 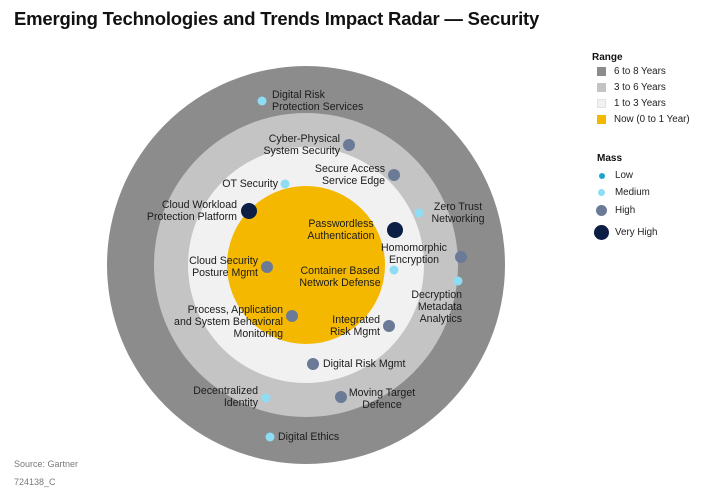 I want to click on legend-range-label: 1 to 3 Years, so click(x=640, y=103).